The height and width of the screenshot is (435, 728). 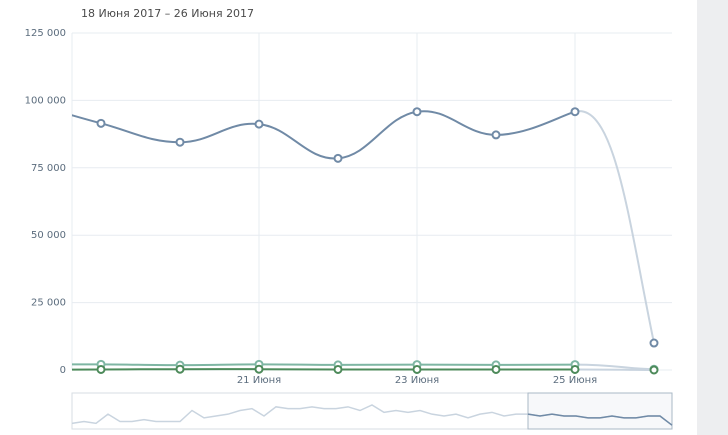 What do you see at coordinates (712, 217) in the screenshot?
I see `right-side-panel` at bounding box center [712, 217].